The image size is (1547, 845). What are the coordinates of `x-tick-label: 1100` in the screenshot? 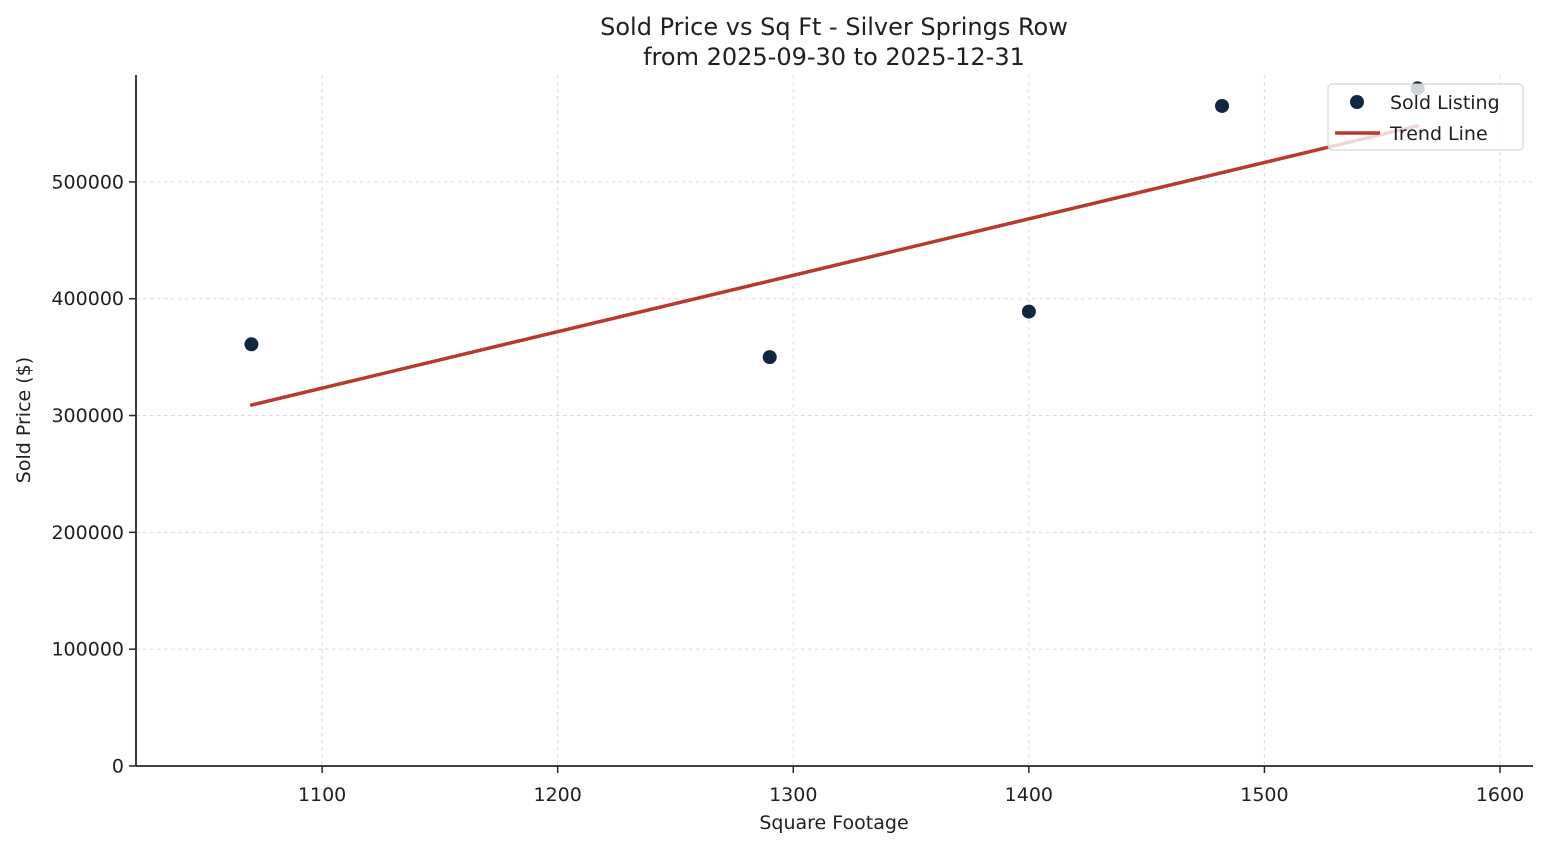 It's located at (322, 795).